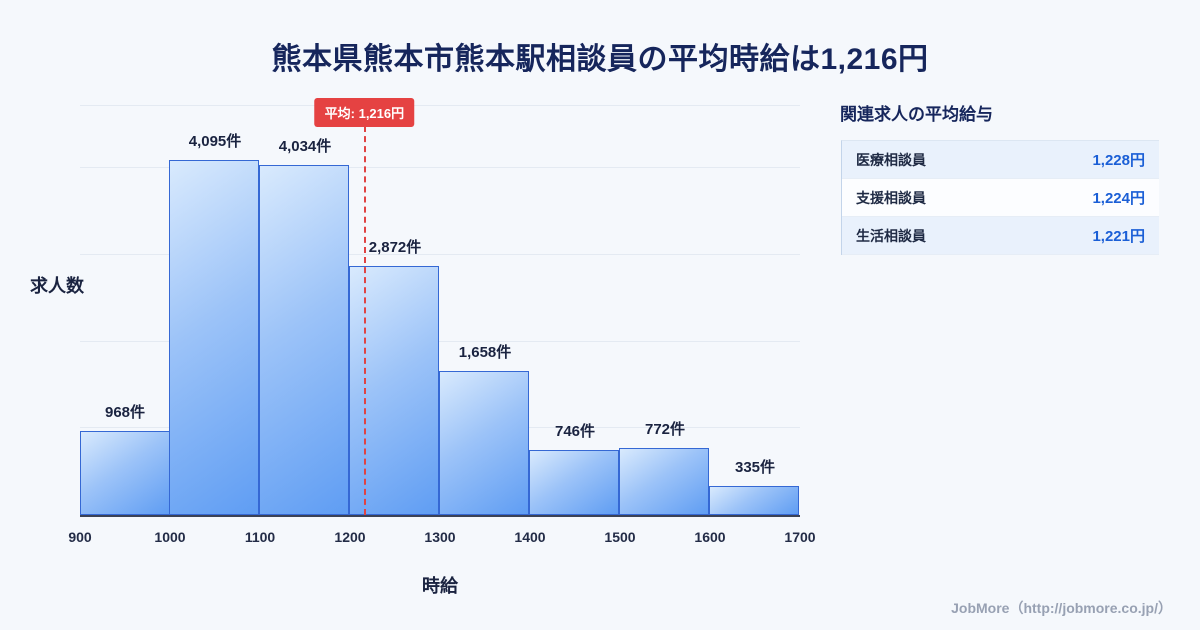 The height and width of the screenshot is (630, 1200). What do you see at coordinates (575, 432) in the screenshot?
I see `bar-value-label: 746件` at bounding box center [575, 432].